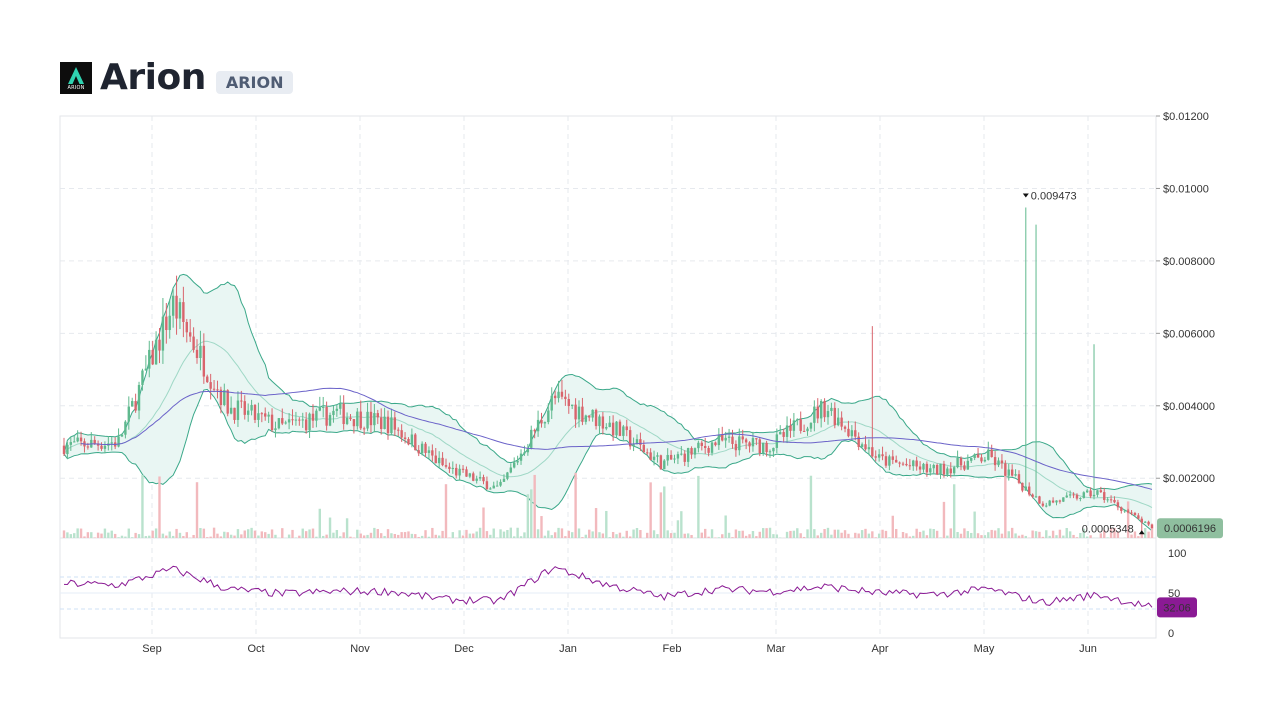 This screenshot has height=720, width=1280. Describe the element at coordinates (177, 78) in the screenshot. I see `coin-header: ARION Arion ARION` at that location.